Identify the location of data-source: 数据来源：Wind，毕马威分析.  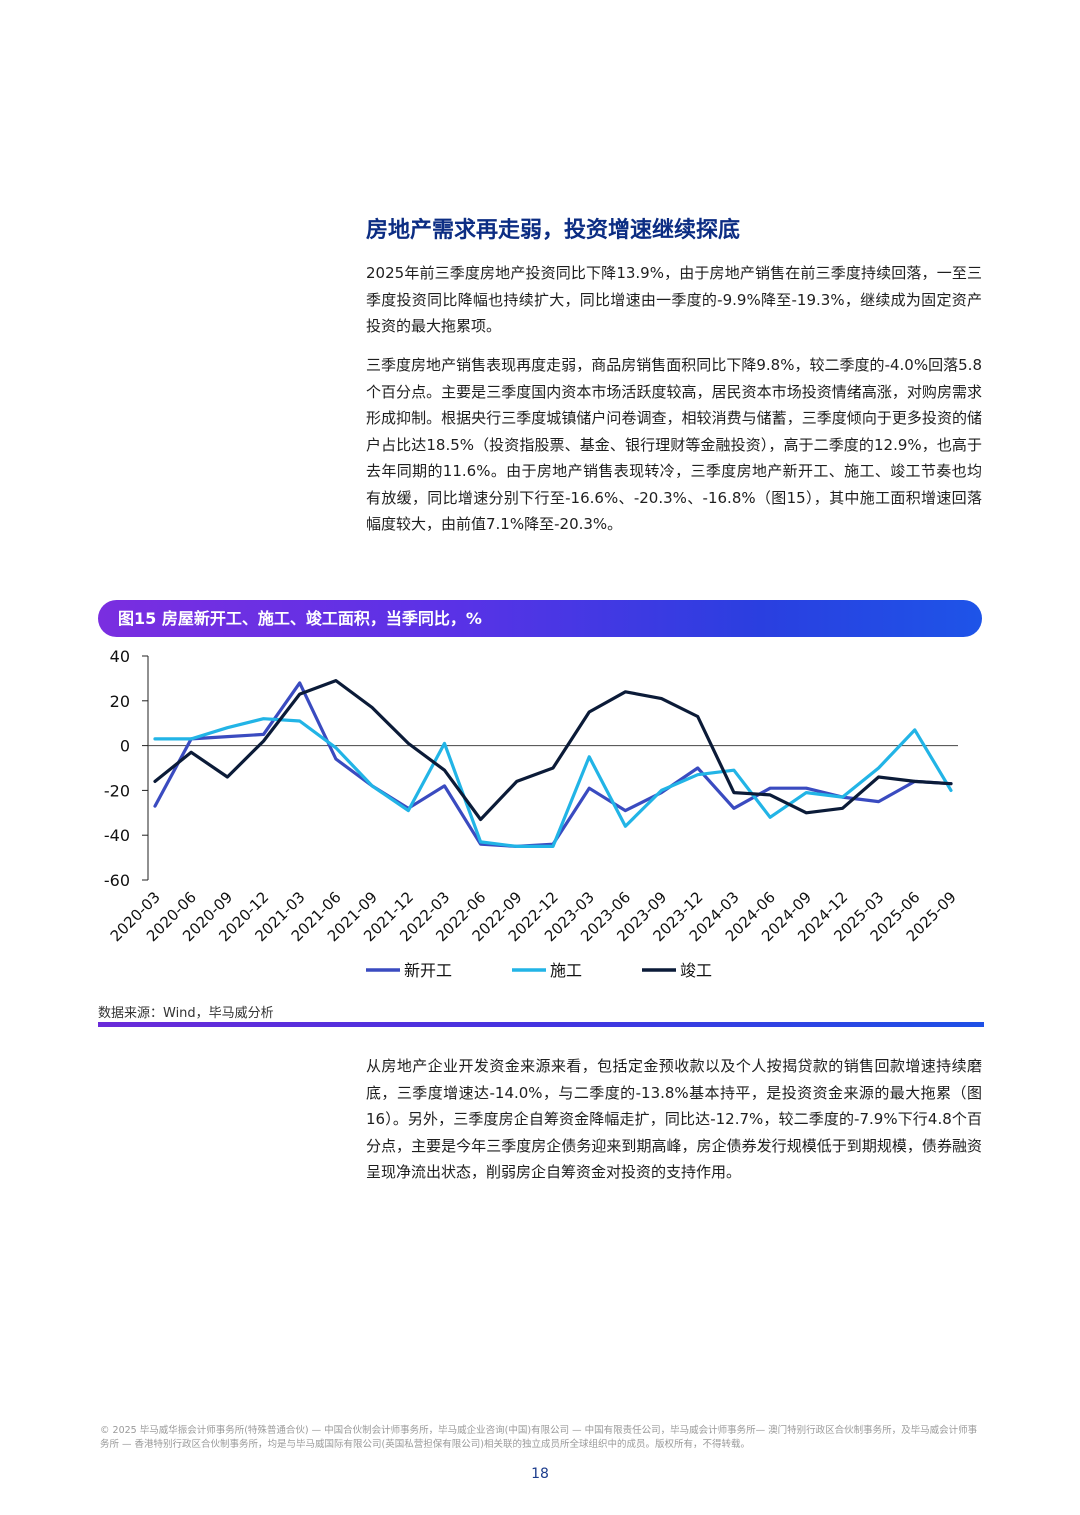
(186, 1013).